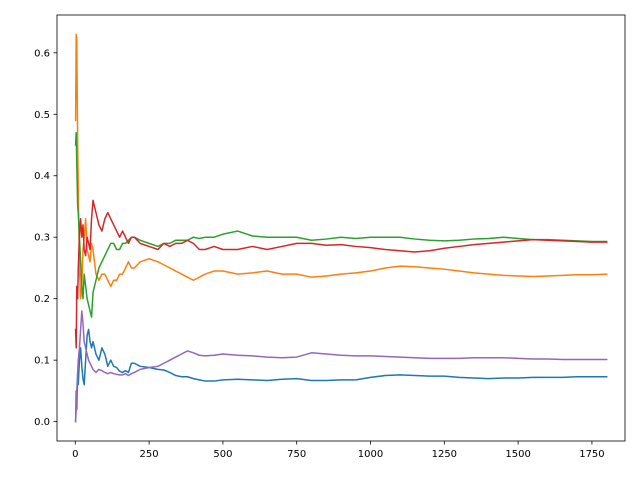 The image size is (640, 480). What do you see at coordinates (517, 454) in the screenshot?
I see `x-tick-label: 1500` at bounding box center [517, 454].